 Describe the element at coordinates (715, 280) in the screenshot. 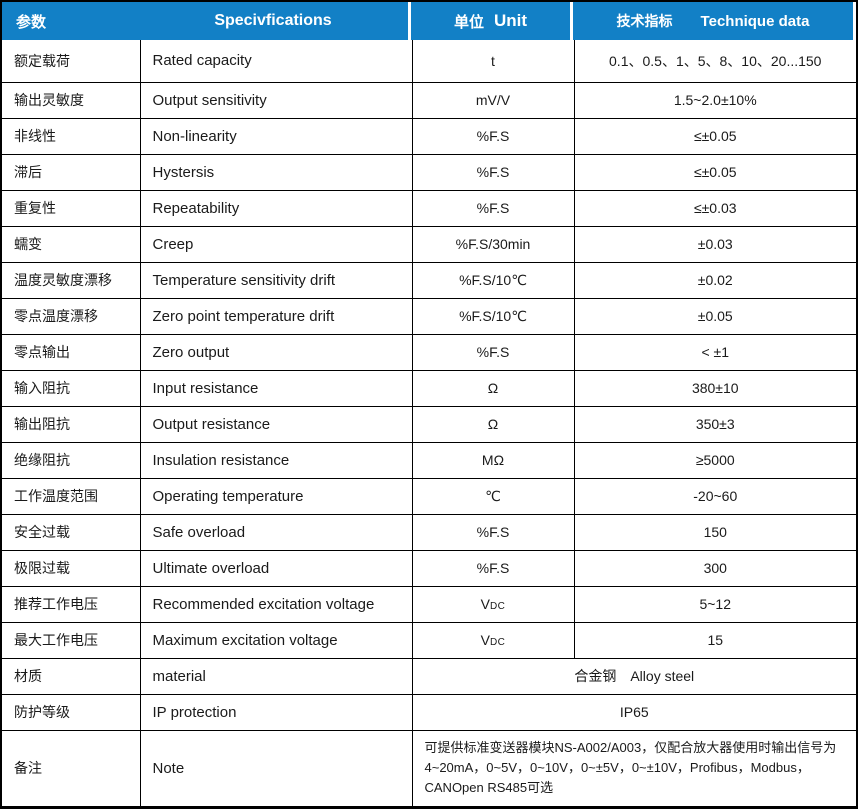

I see `value-cell: ±0.02` at that location.